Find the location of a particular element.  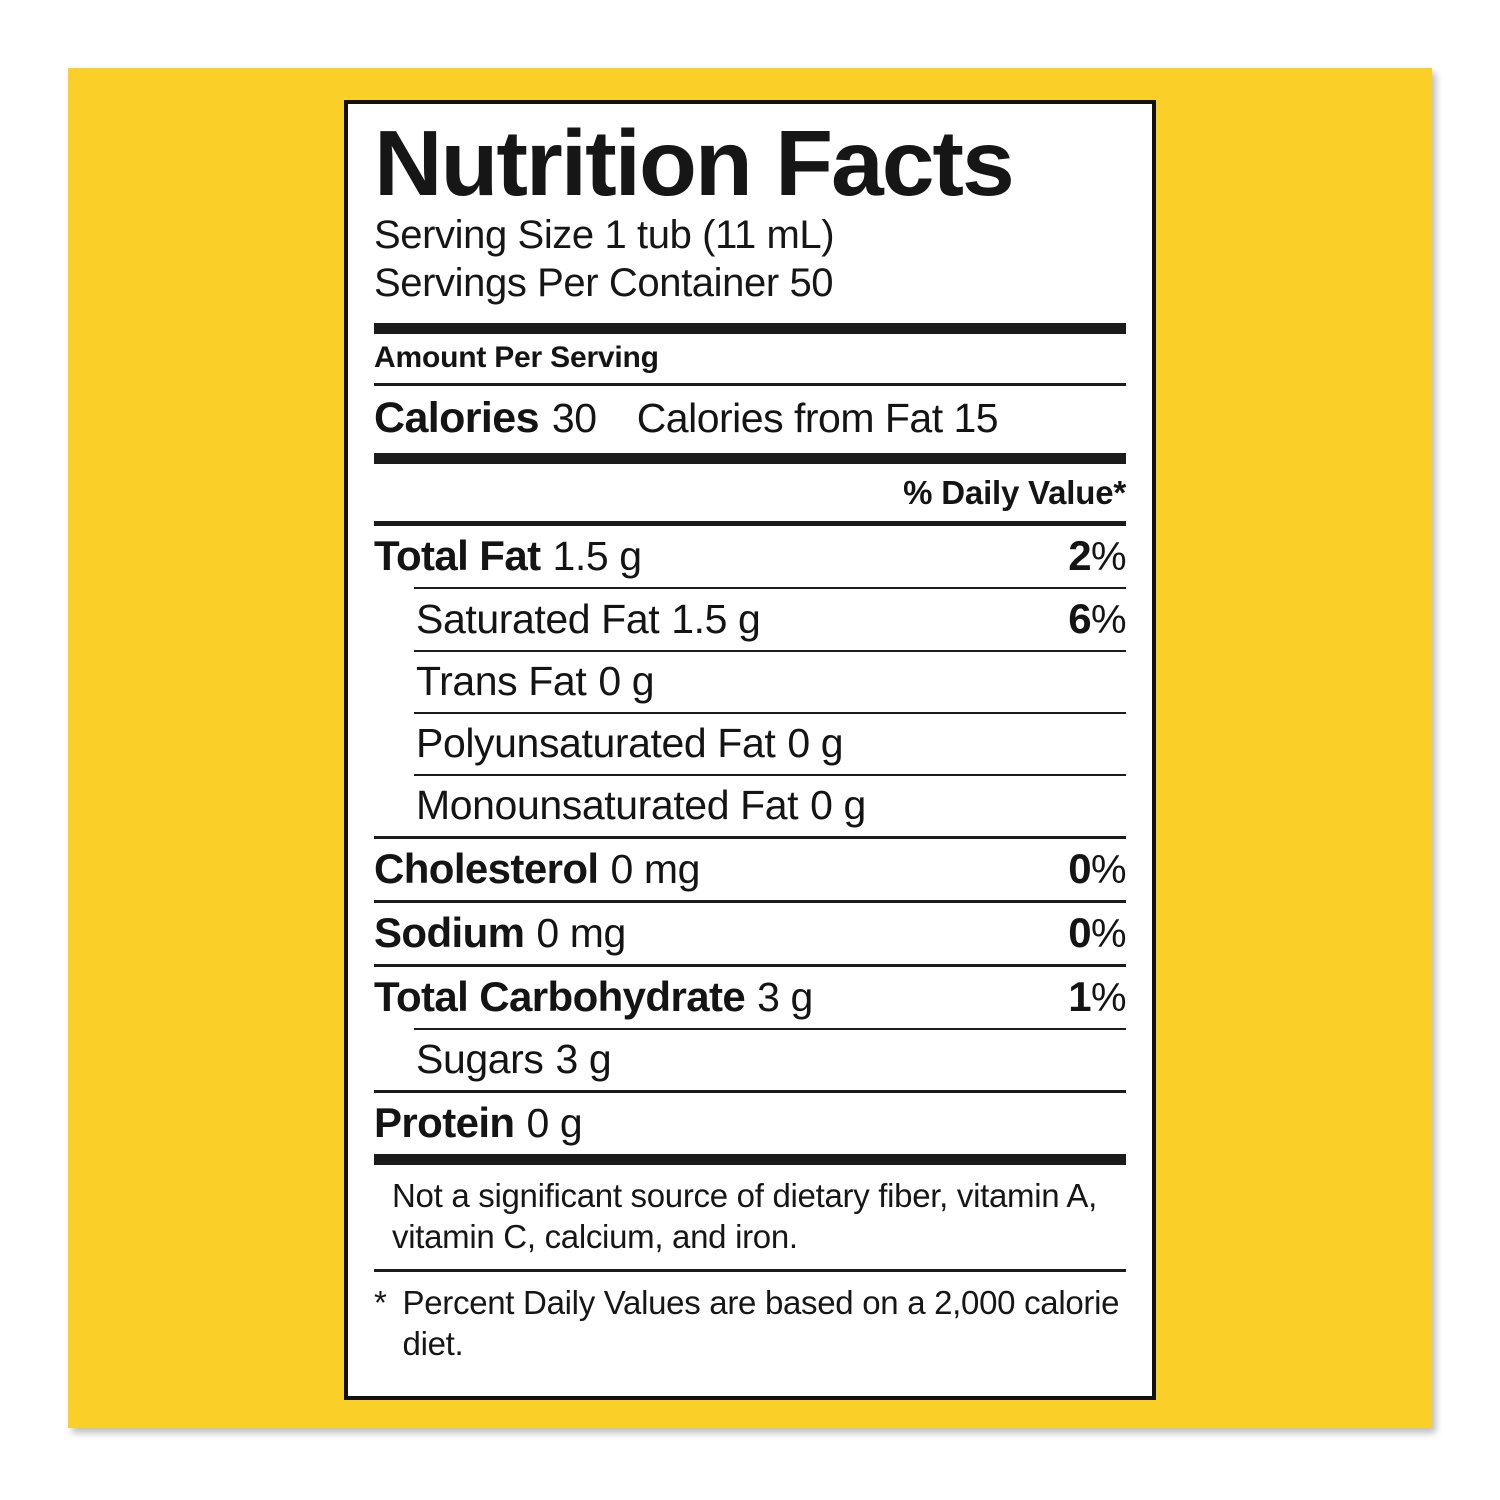

calories-value: 30 is located at coordinates (574, 418).